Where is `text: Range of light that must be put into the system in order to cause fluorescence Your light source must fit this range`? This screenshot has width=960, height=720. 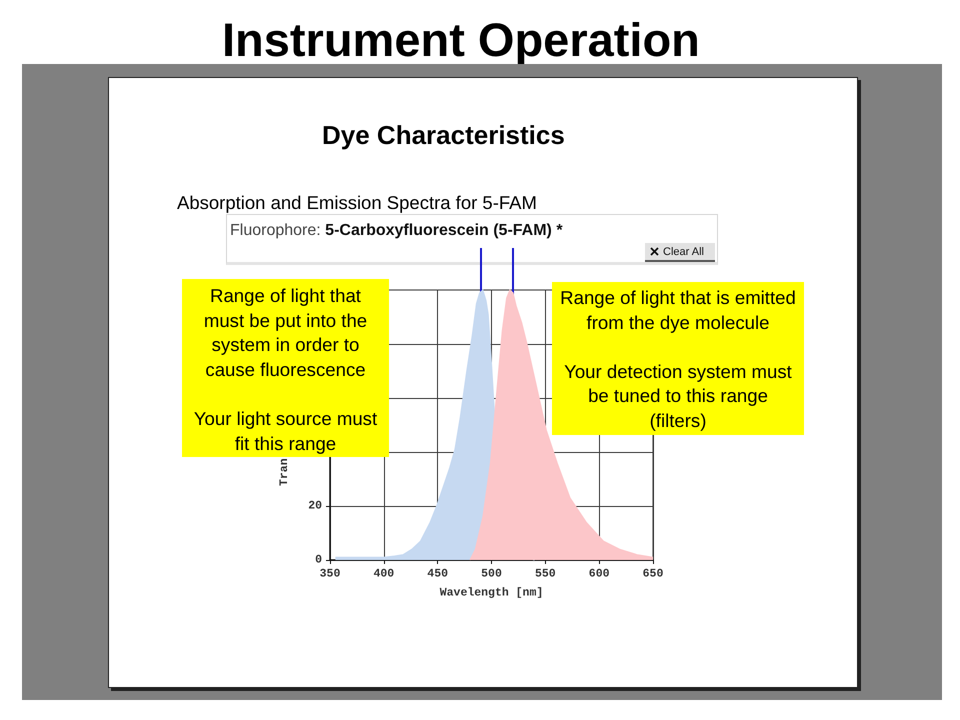
text: Range of light that must be put into the system in order to cause fluorescence Your light source must fit this range is located at coordinates (286, 369).